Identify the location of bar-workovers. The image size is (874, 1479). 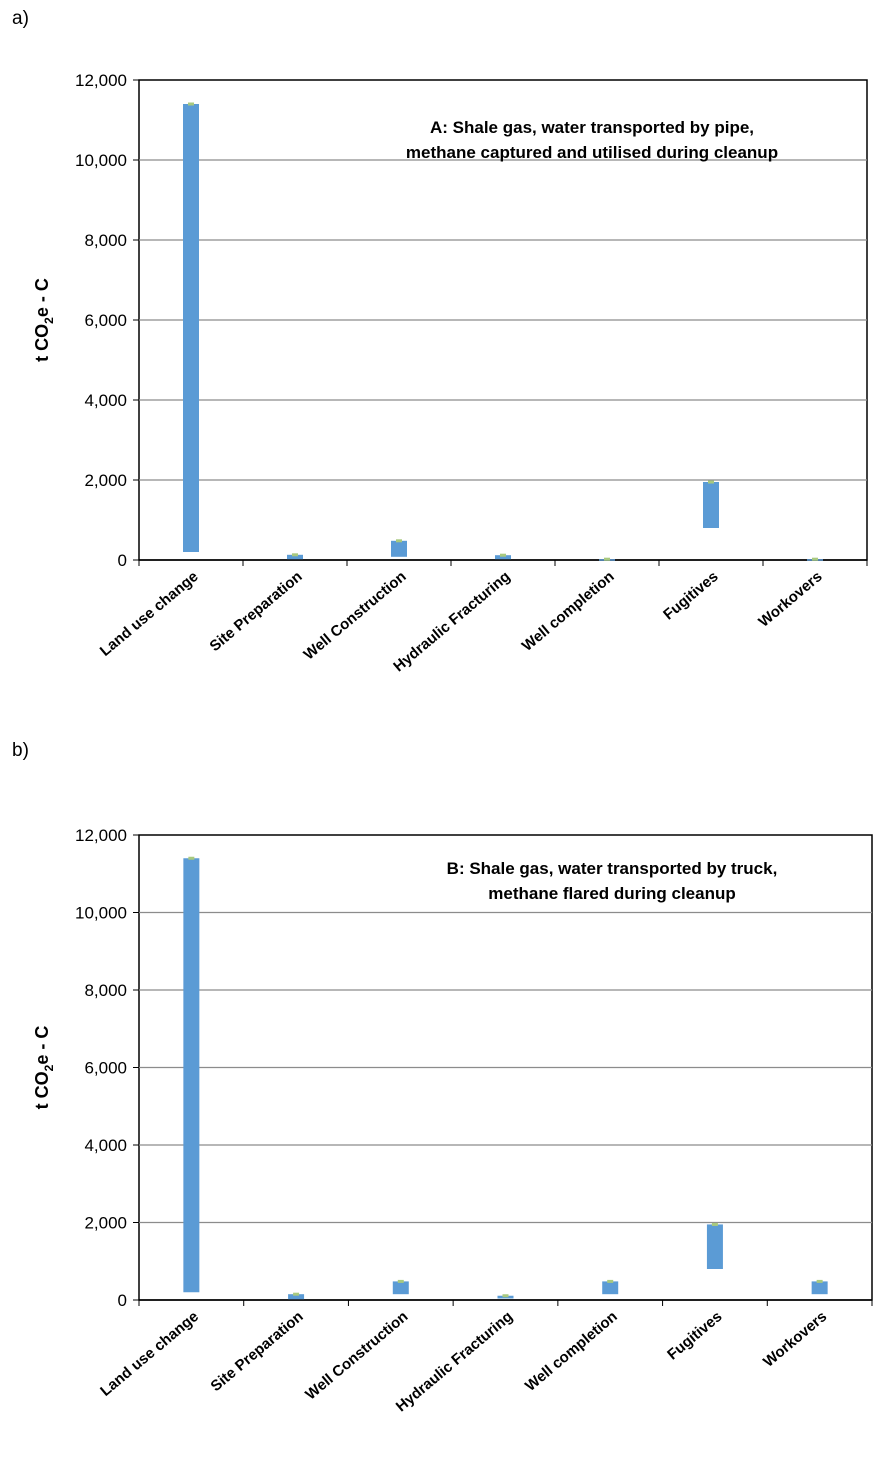
(819, 1288).